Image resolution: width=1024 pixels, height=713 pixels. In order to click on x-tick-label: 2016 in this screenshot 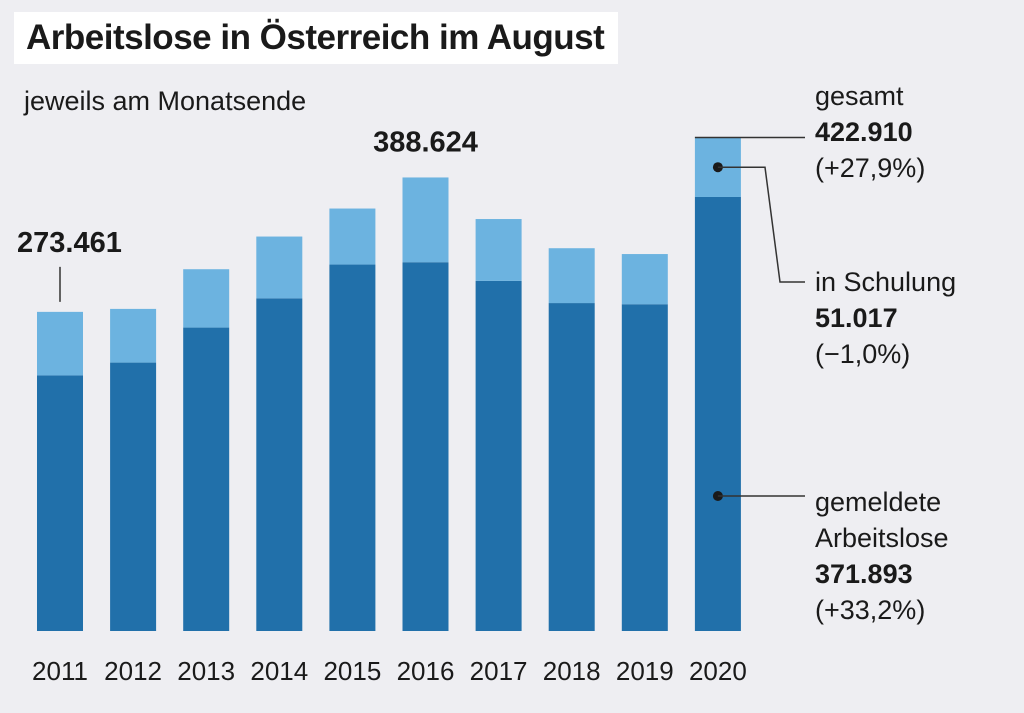, I will do `click(426, 671)`.